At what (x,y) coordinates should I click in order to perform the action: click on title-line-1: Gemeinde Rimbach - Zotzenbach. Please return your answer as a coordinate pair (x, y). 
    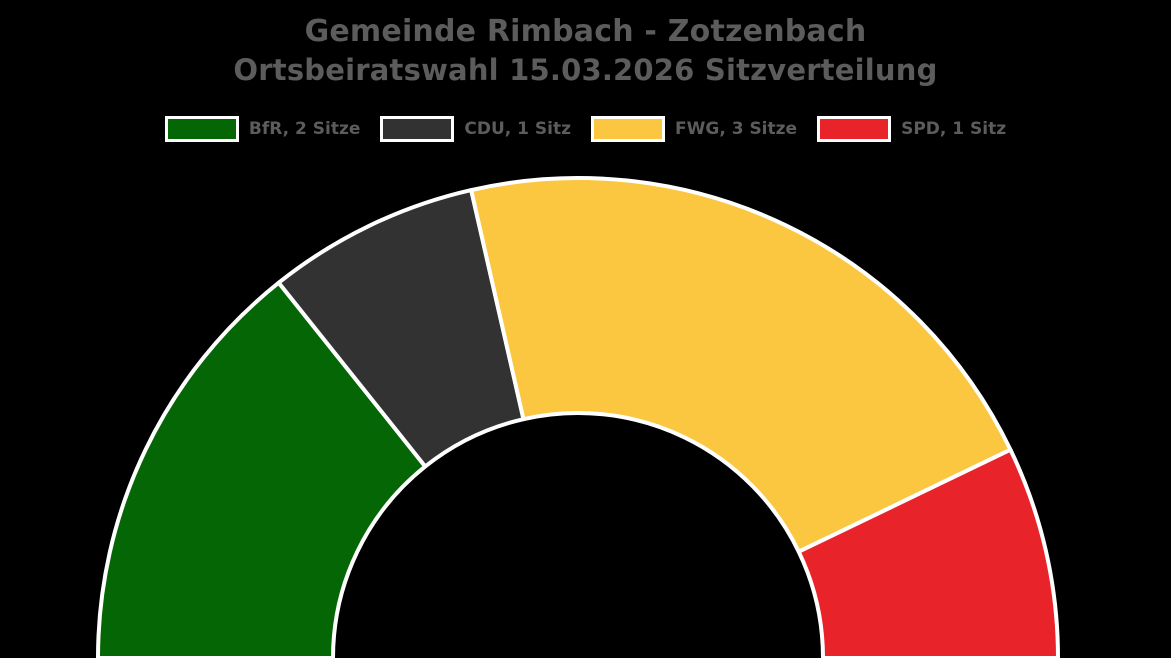
    Looking at the image, I should click on (585, 31).